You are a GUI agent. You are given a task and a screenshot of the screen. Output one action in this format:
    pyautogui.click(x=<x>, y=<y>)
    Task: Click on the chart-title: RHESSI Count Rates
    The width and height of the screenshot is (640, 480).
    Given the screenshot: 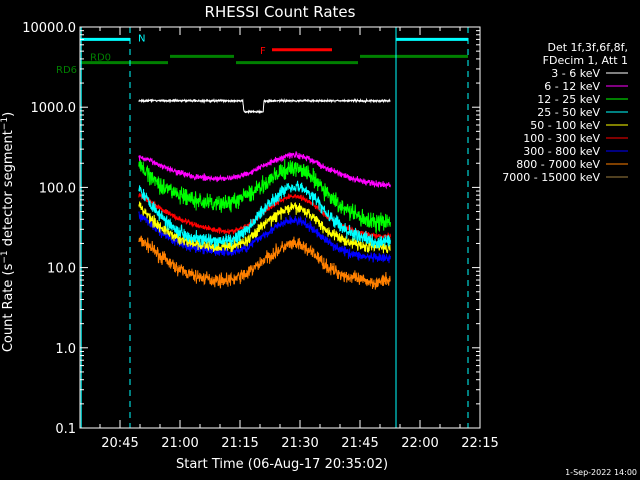 What is the action you would take?
    pyautogui.click(x=280, y=12)
    